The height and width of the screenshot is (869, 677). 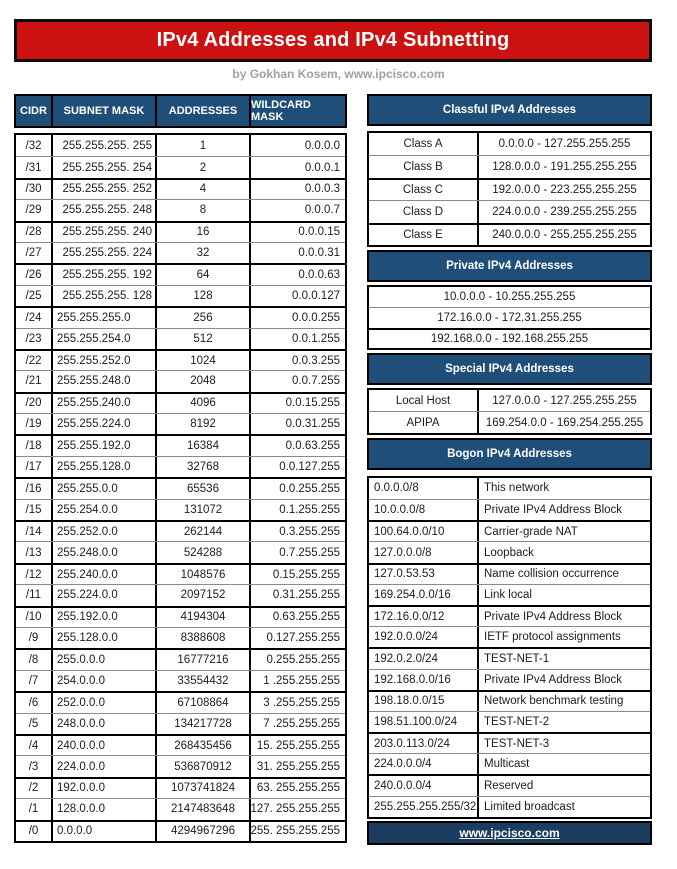 I want to click on cell: 255.224.0.0, so click(x=103, y=595).